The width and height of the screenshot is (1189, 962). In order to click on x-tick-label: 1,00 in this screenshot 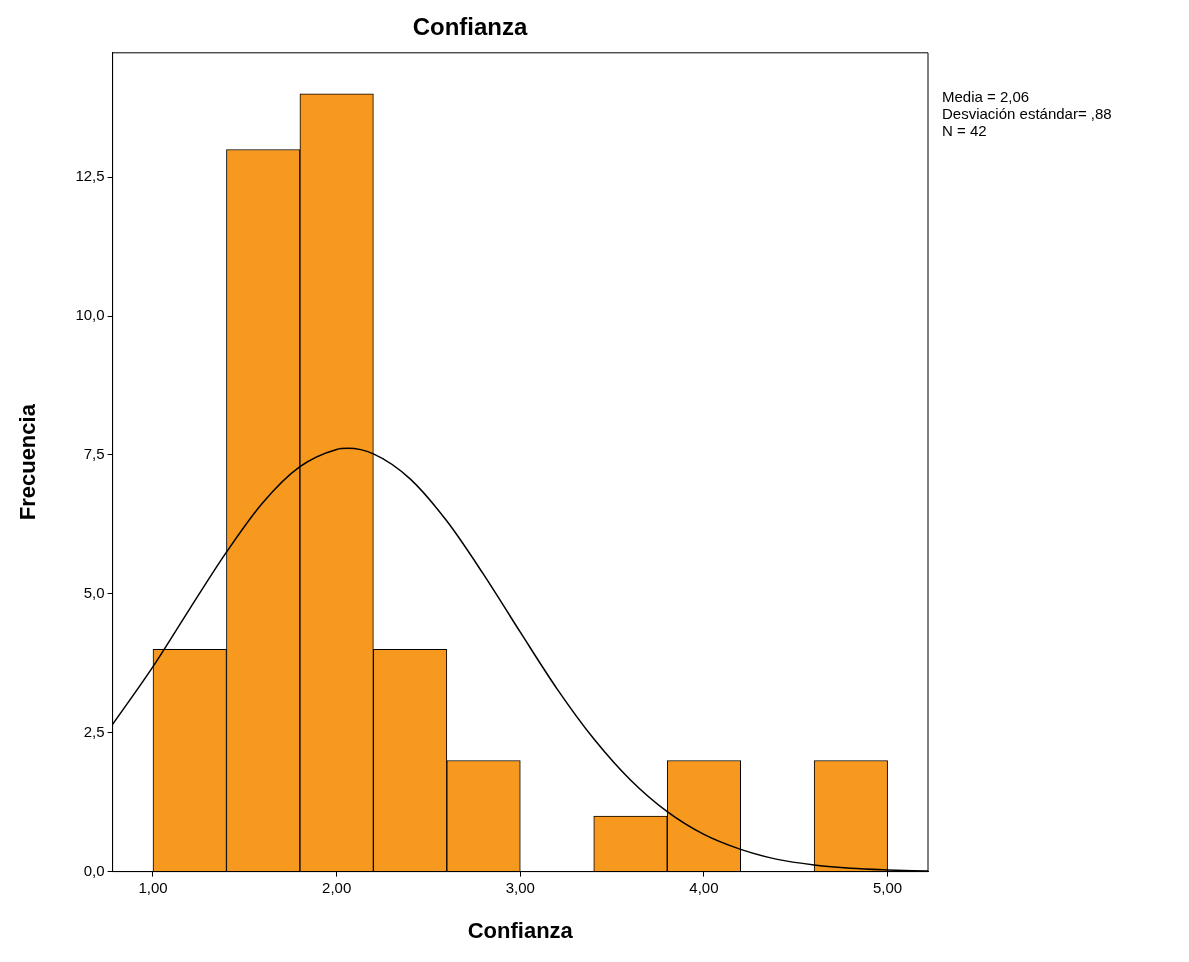, I will do `click(153, 887)`.